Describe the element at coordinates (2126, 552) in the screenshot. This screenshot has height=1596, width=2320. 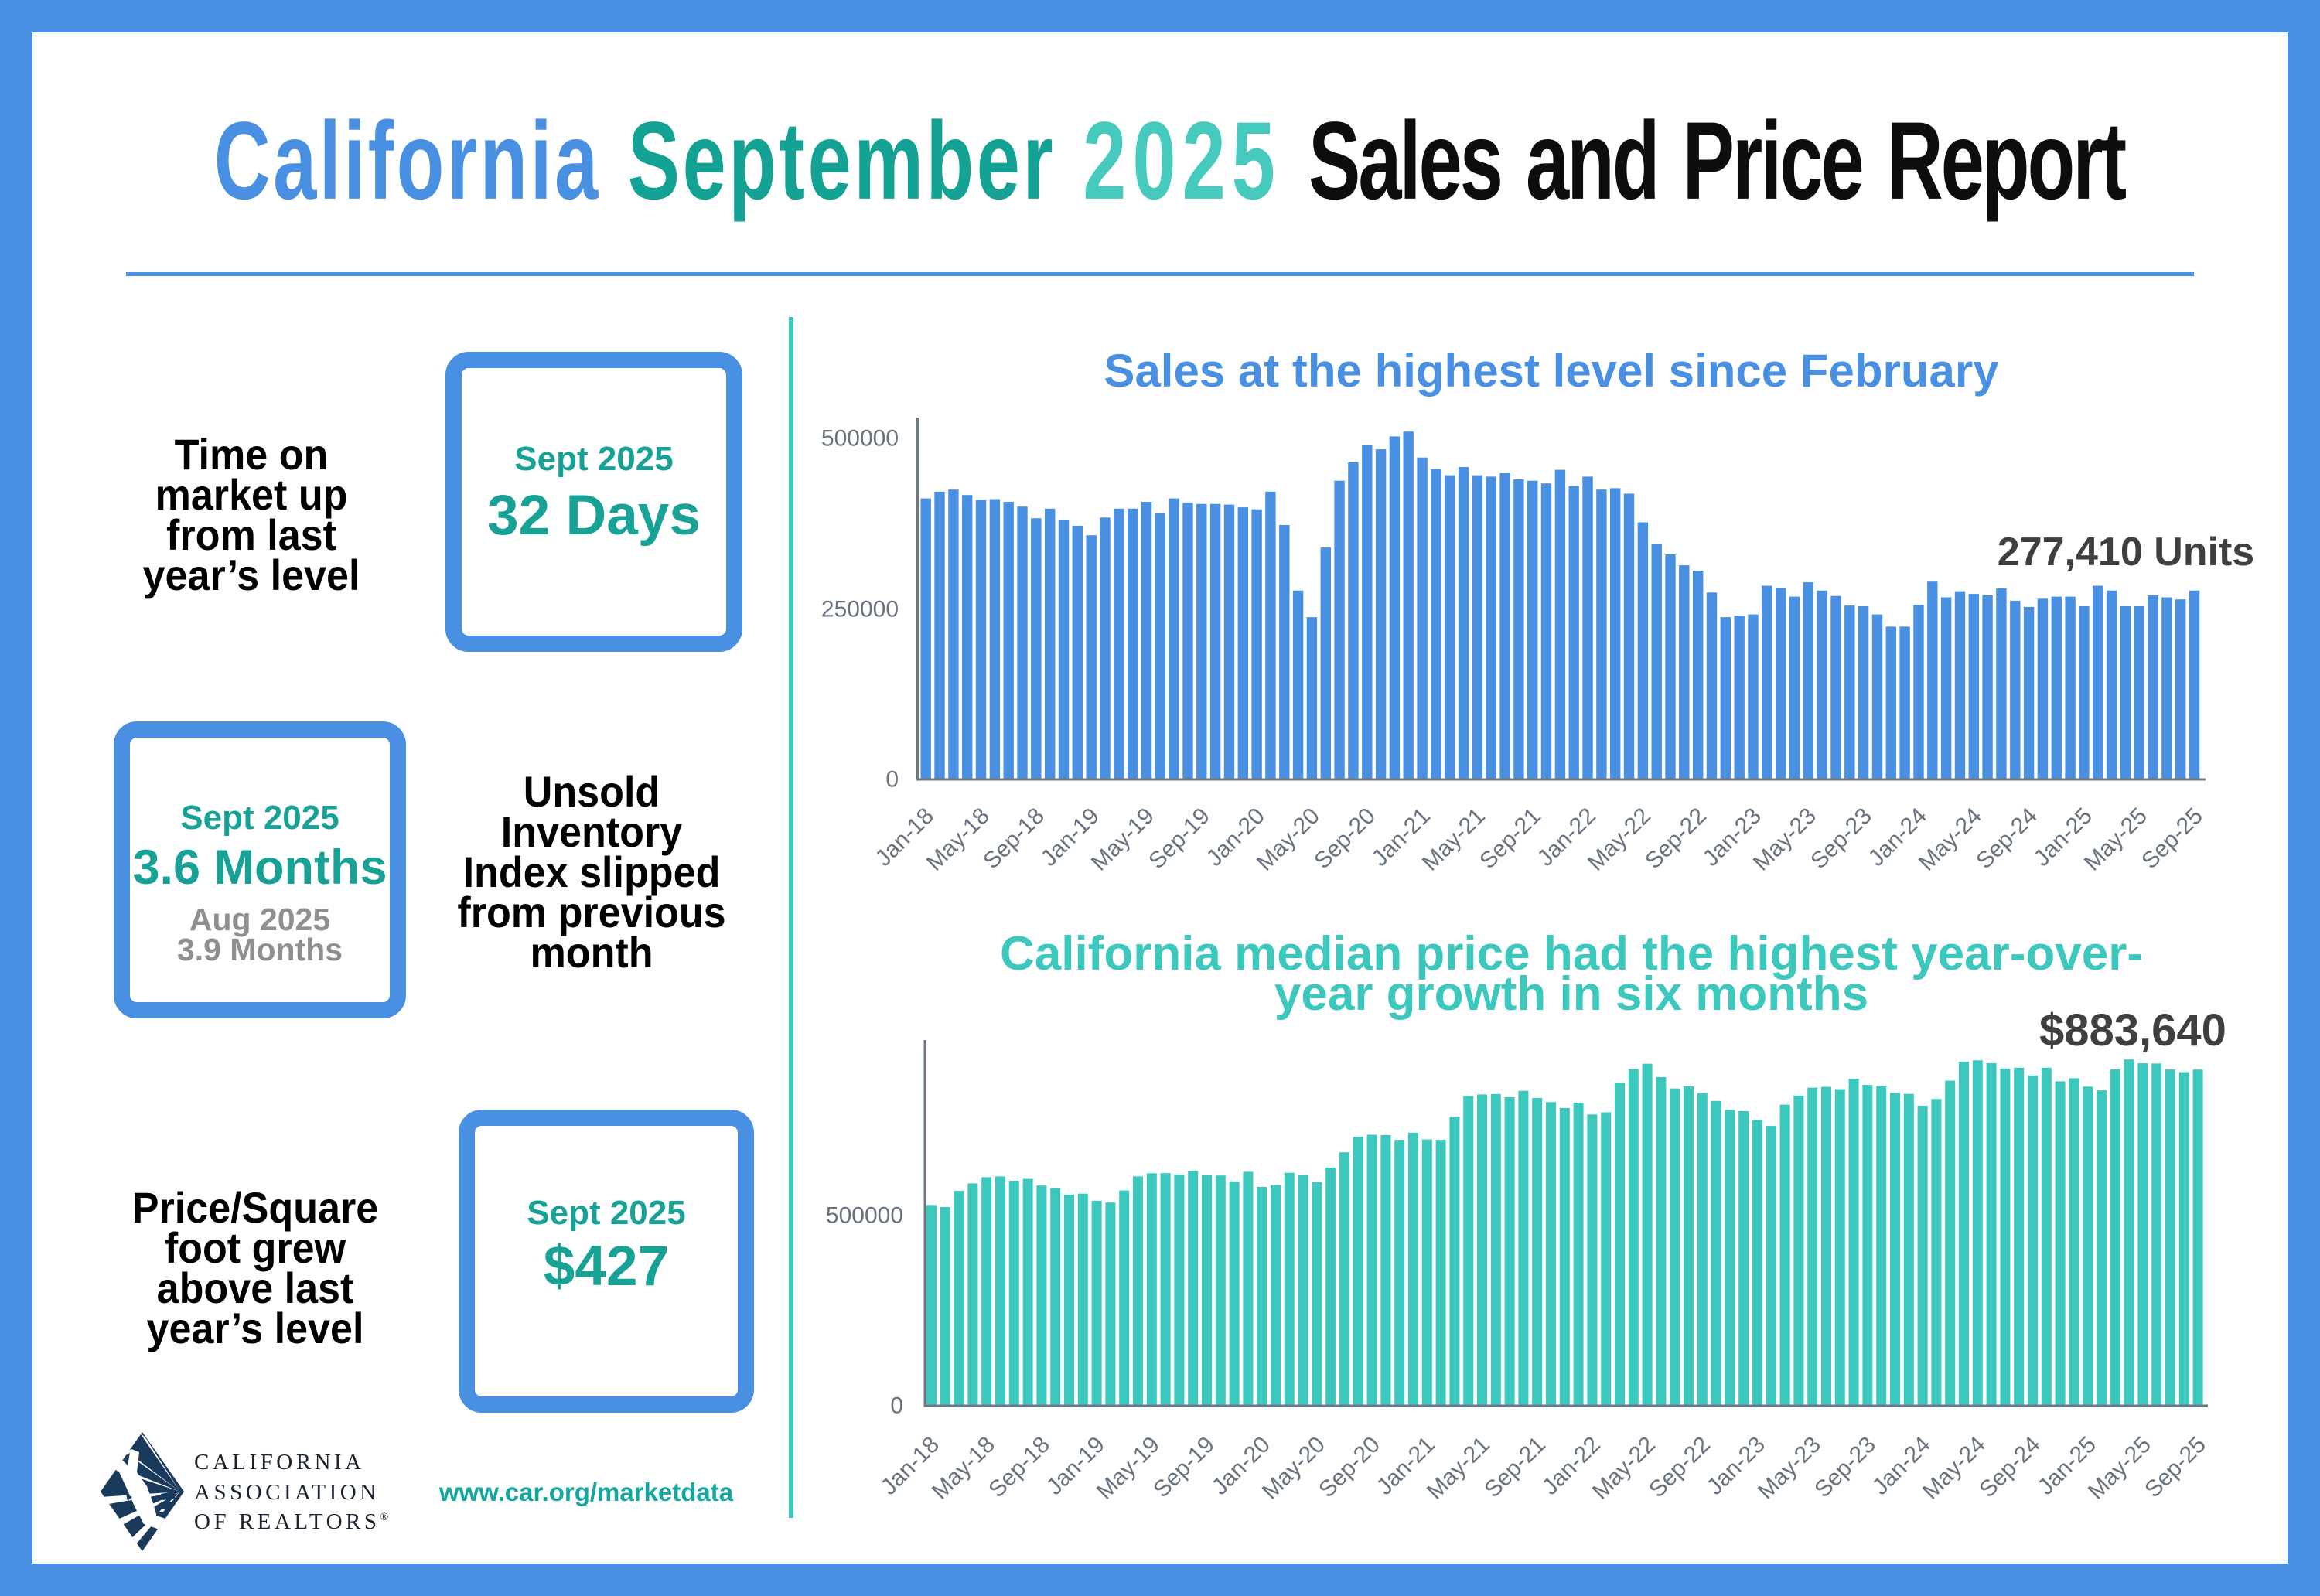
I see `svg-text: 277,410 Units` at that location.